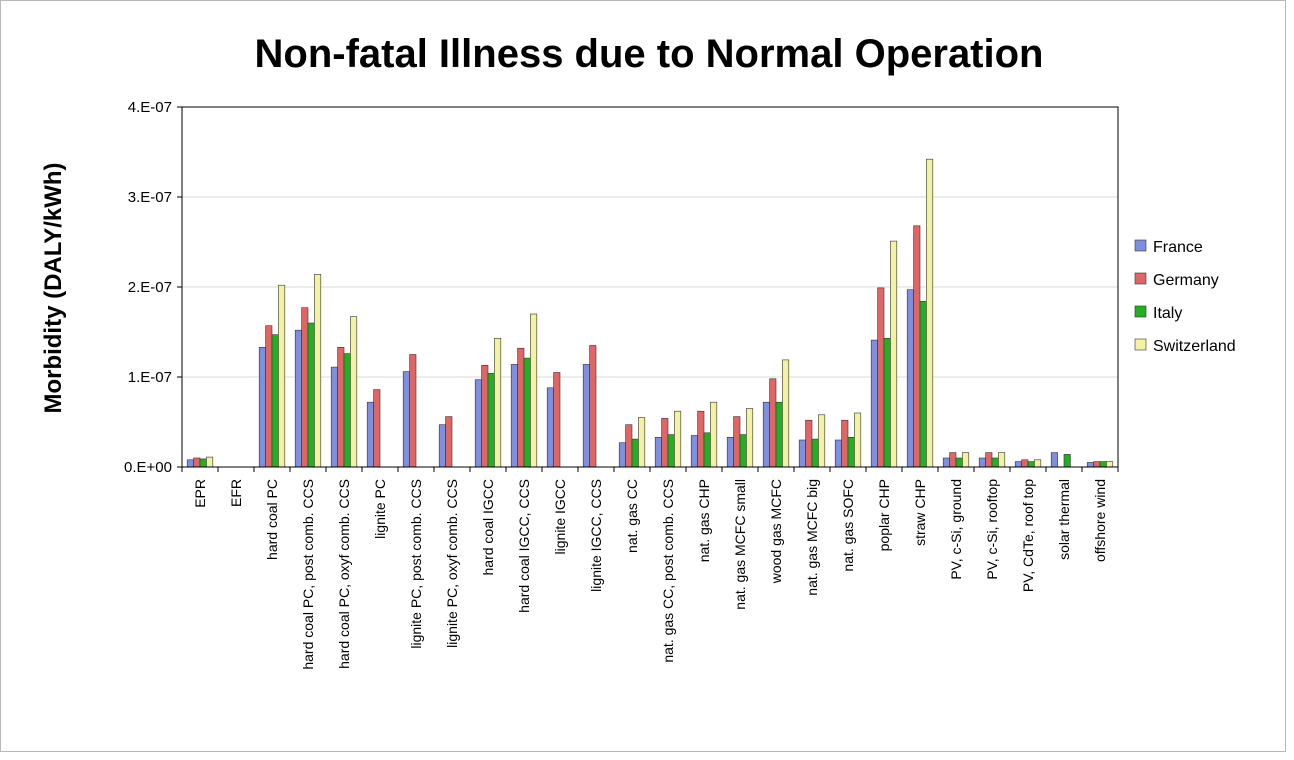 The height and width of the screenshot is (760, 1294). What do you see at coordinates (150, 377) in the screenshot?
I see `y-tick-label: 1.E-07` at bounding box center [150, 377].